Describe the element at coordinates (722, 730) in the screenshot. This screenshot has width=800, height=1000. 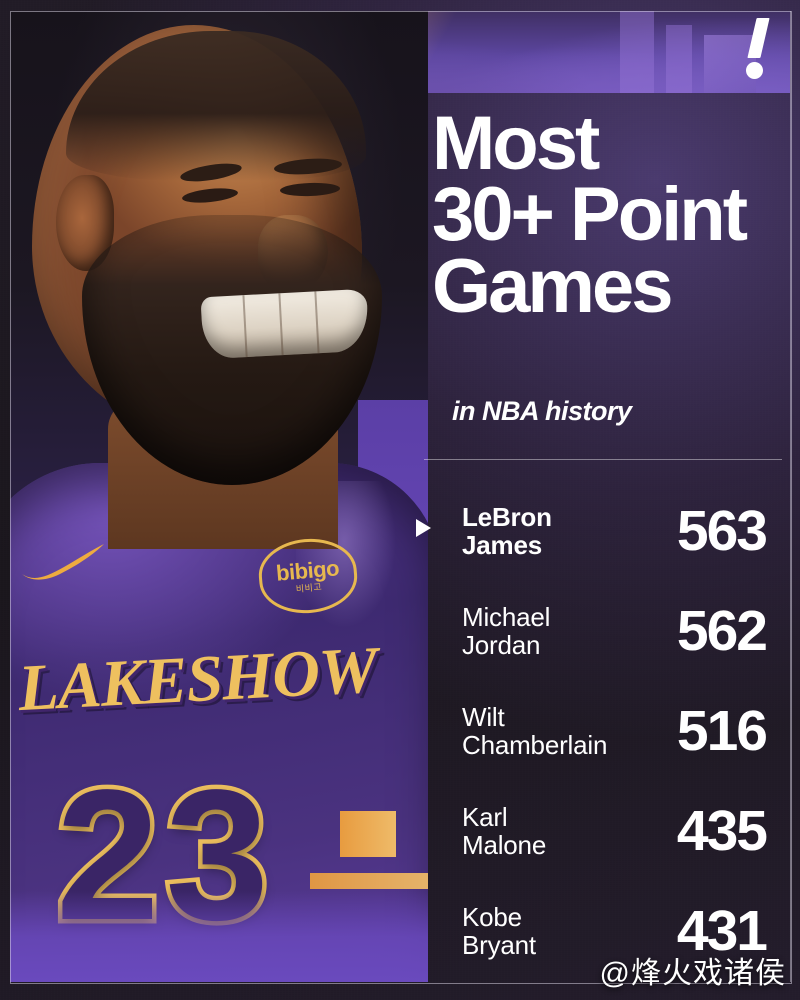
I see `player-value: 516` at that location.